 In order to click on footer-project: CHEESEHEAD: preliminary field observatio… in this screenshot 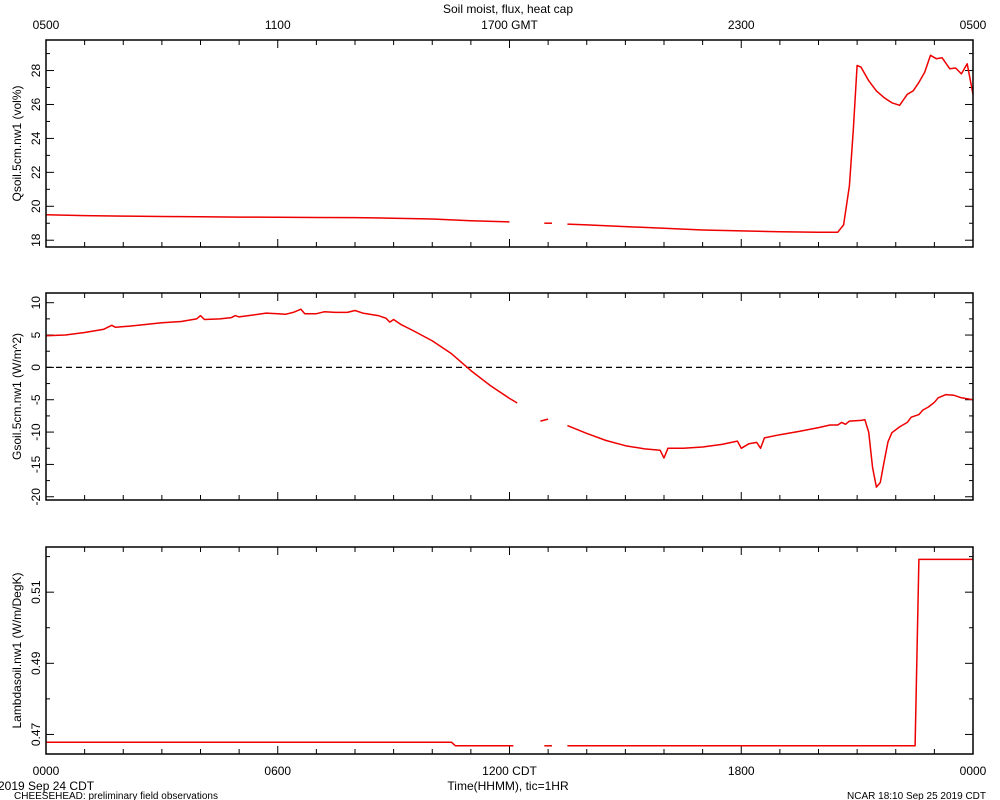, I will do `click(116, 795)`.